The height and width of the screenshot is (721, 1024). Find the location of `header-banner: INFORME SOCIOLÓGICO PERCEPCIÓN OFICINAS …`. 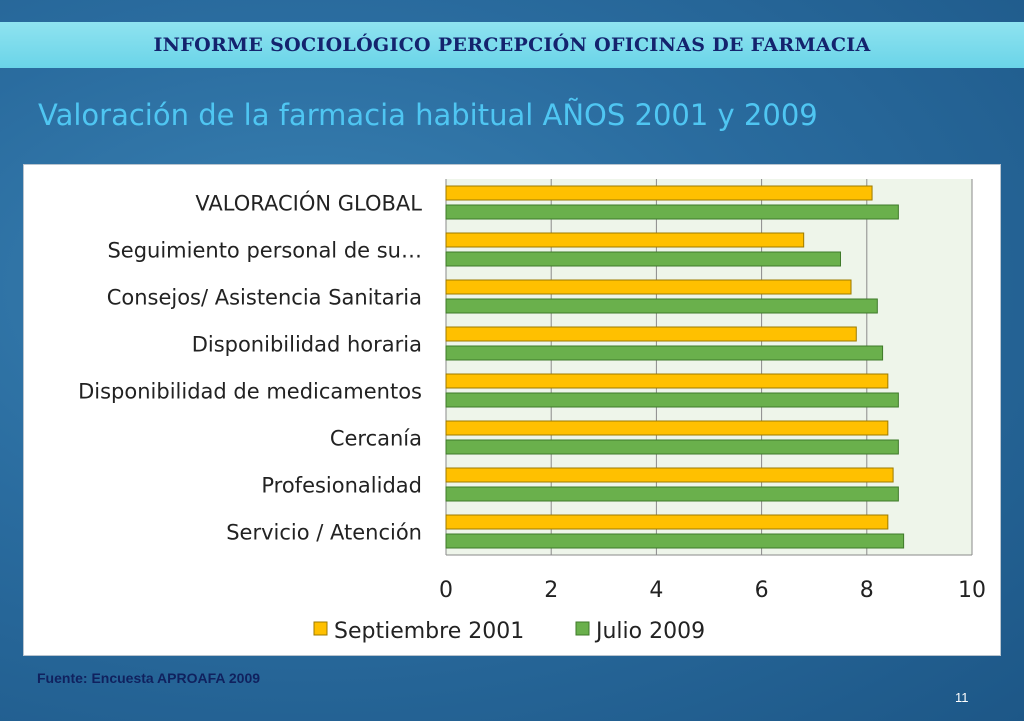

header-banner: INFORME SOCIOLÓGICO PERCEPCIÓN OFICINAS … is located at coordinates (512, 45).